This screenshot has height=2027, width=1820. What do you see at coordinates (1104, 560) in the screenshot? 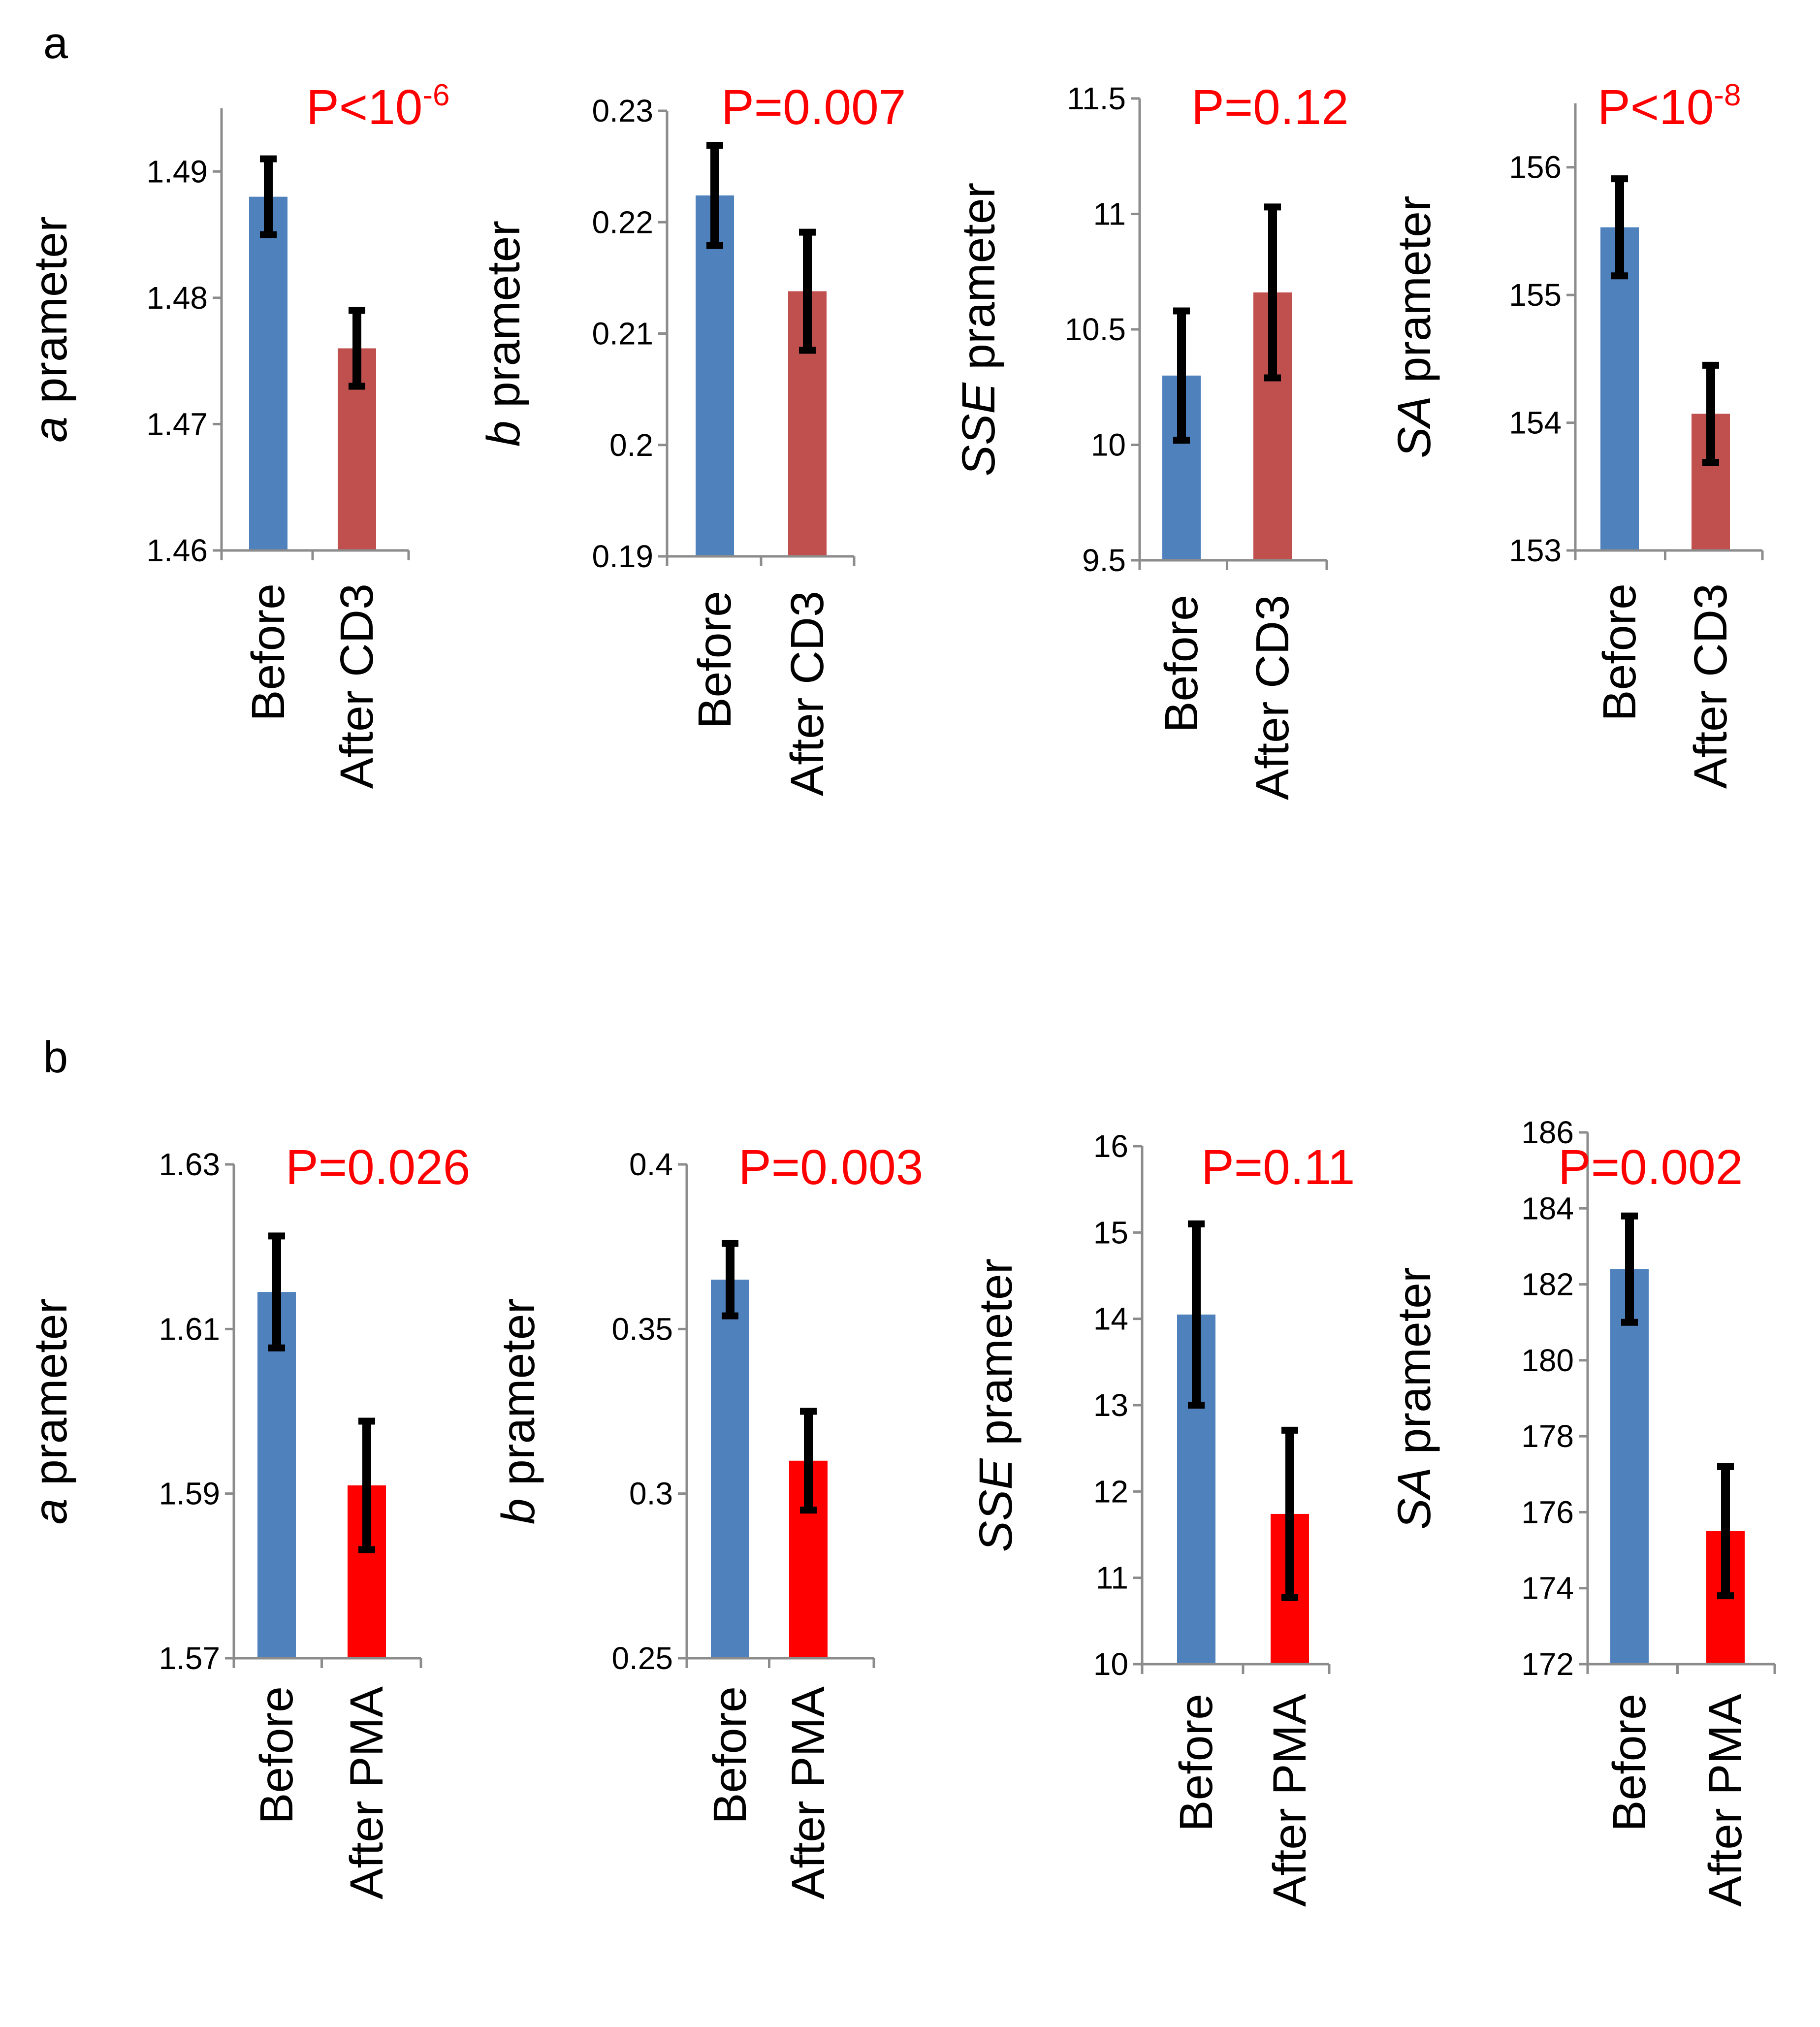
I see `y-tick-label: 9.5` at bounding box center [1104, 560].